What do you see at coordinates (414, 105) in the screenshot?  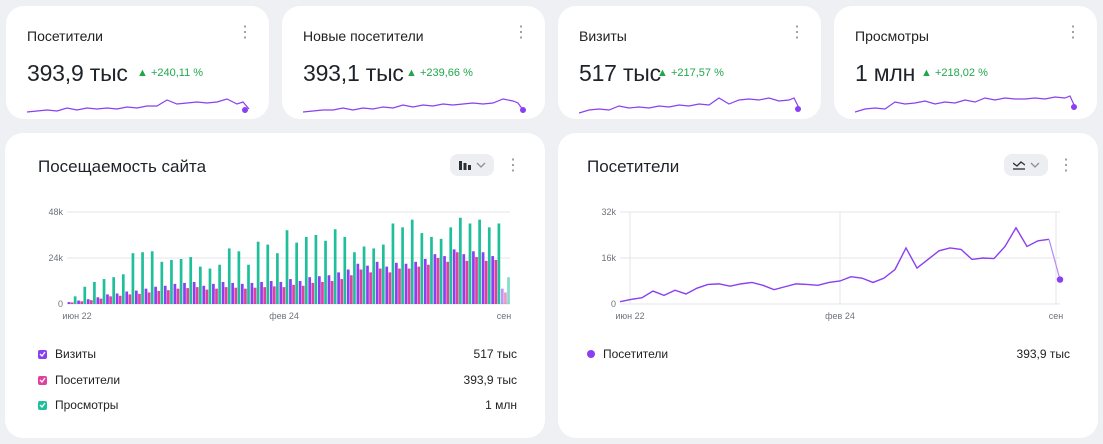 I see `kpi-sparkline` at bounding box center [414, 105].